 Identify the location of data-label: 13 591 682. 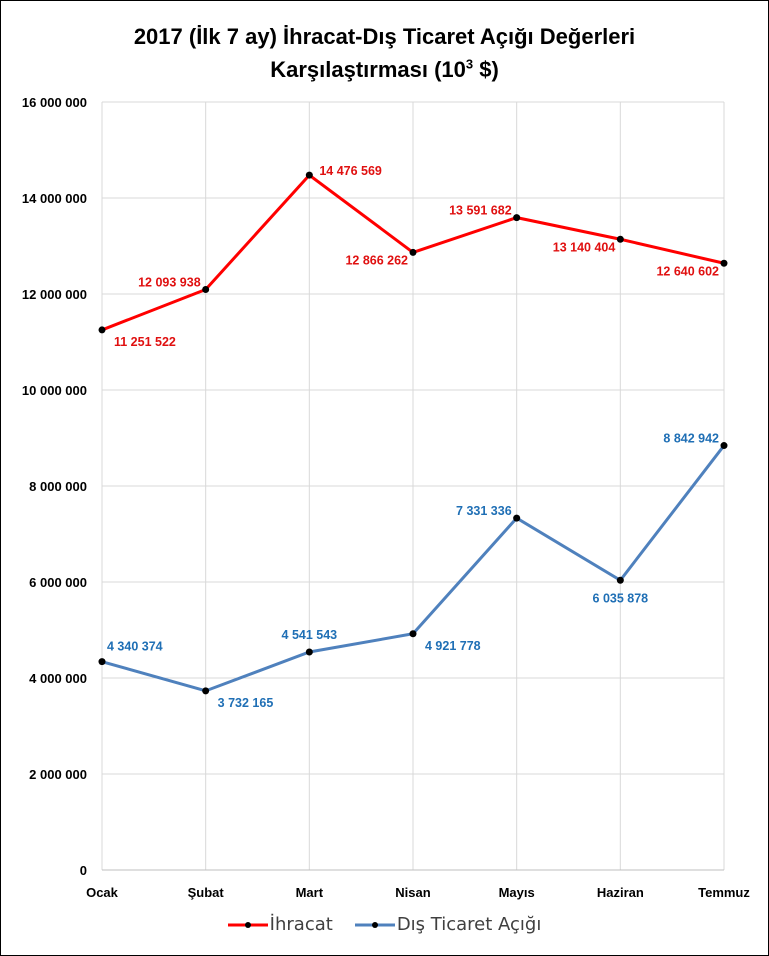
(480, 211).